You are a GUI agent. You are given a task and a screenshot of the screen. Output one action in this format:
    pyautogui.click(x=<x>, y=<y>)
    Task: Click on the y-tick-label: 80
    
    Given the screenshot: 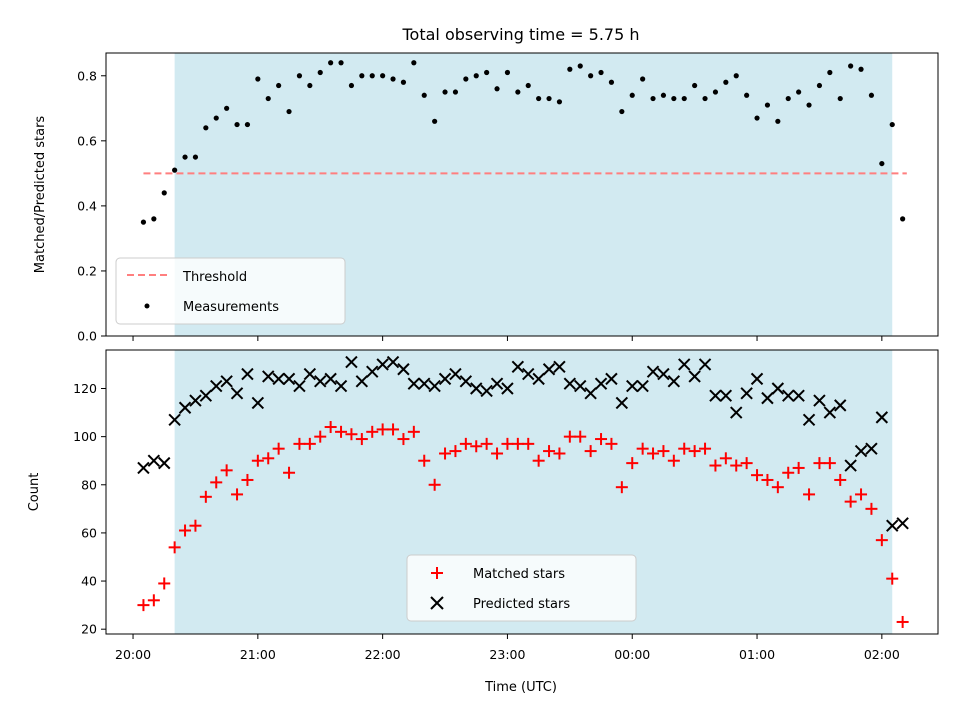 What is the action you would take?
    pyautogui.click(x=89, y=484)
    